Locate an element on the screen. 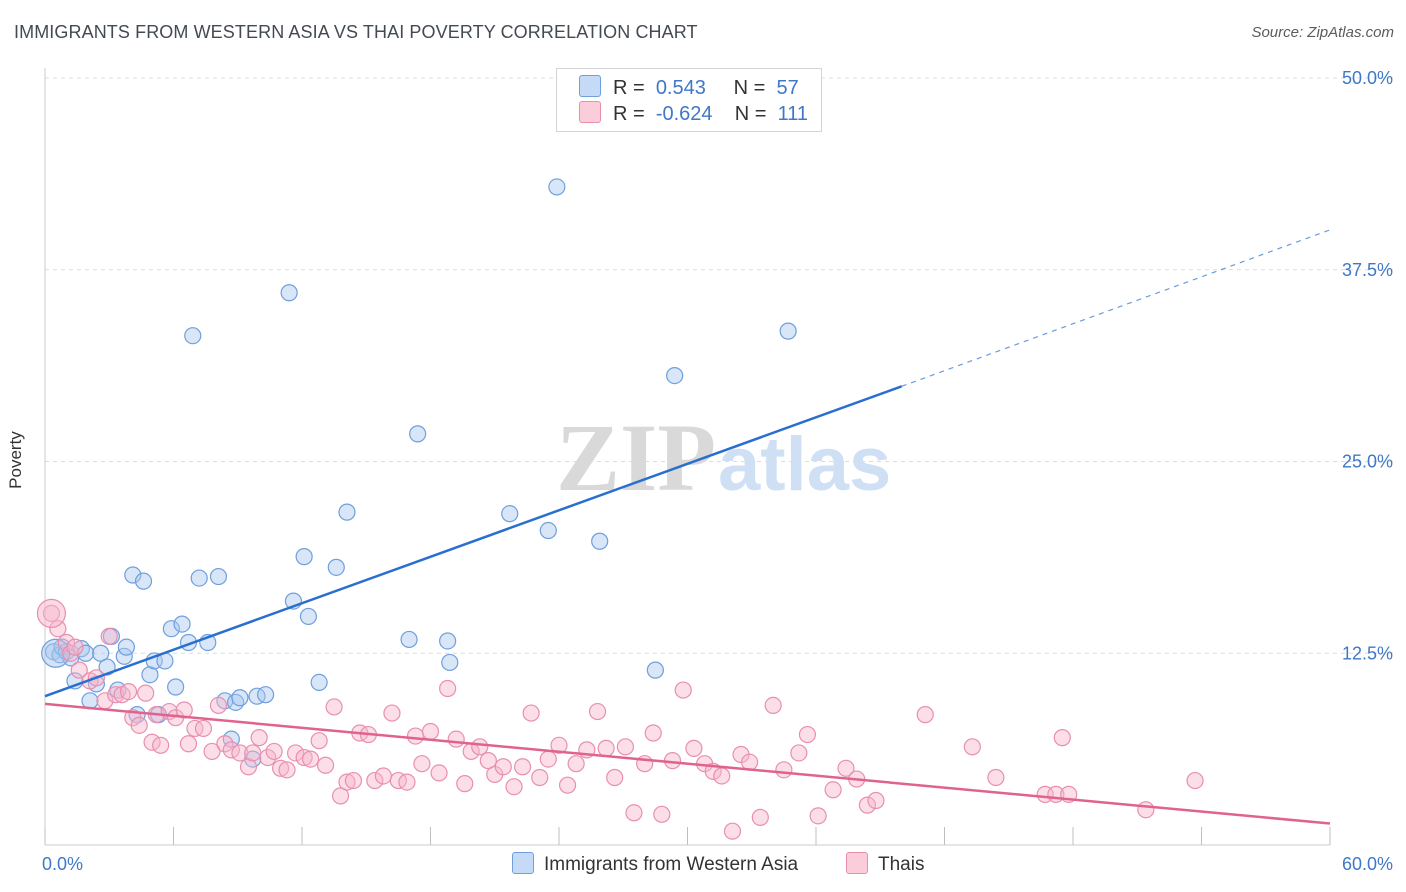 The width and height of the screenshot is (1406, 892). legend-n-value: 111 is located at coordinates (792, 114).